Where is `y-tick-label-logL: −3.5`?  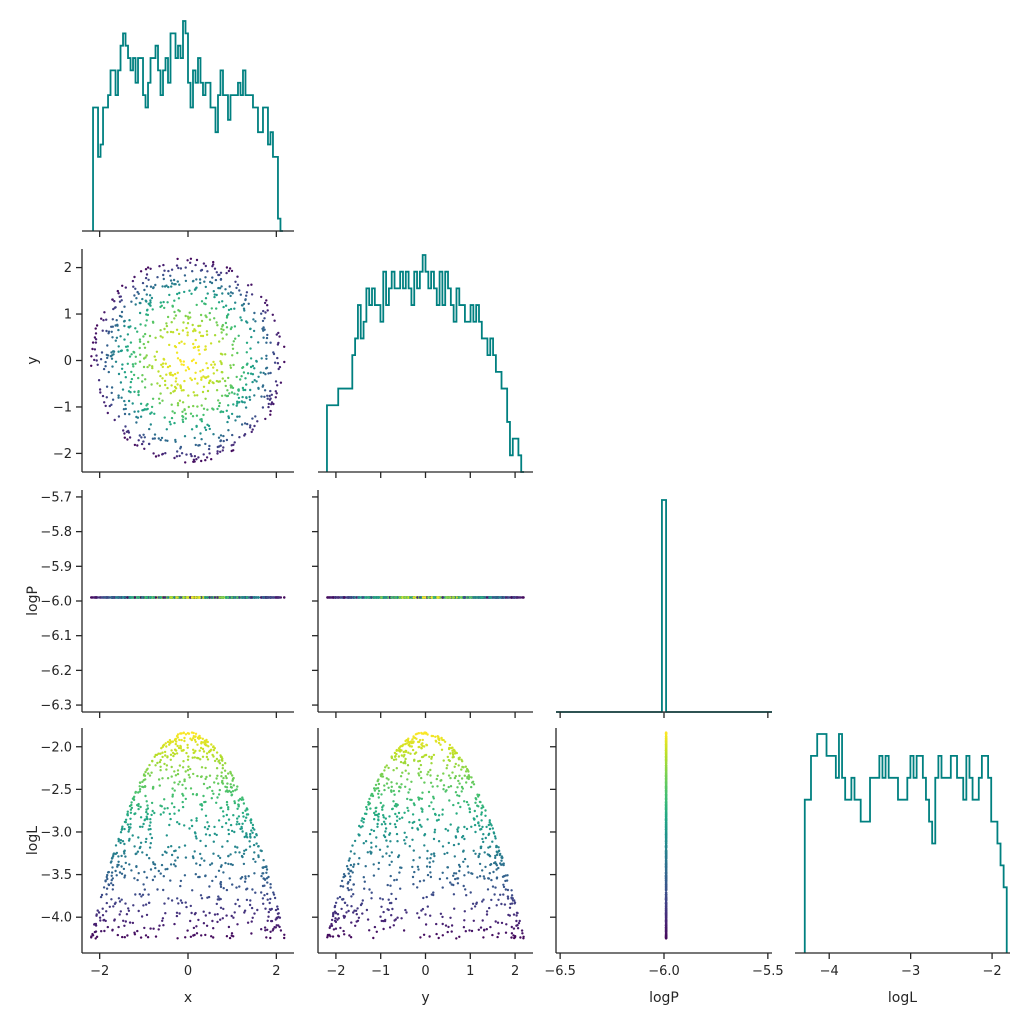
y-tick-label-logL: −3.5 is located at coordinates (56, 875).